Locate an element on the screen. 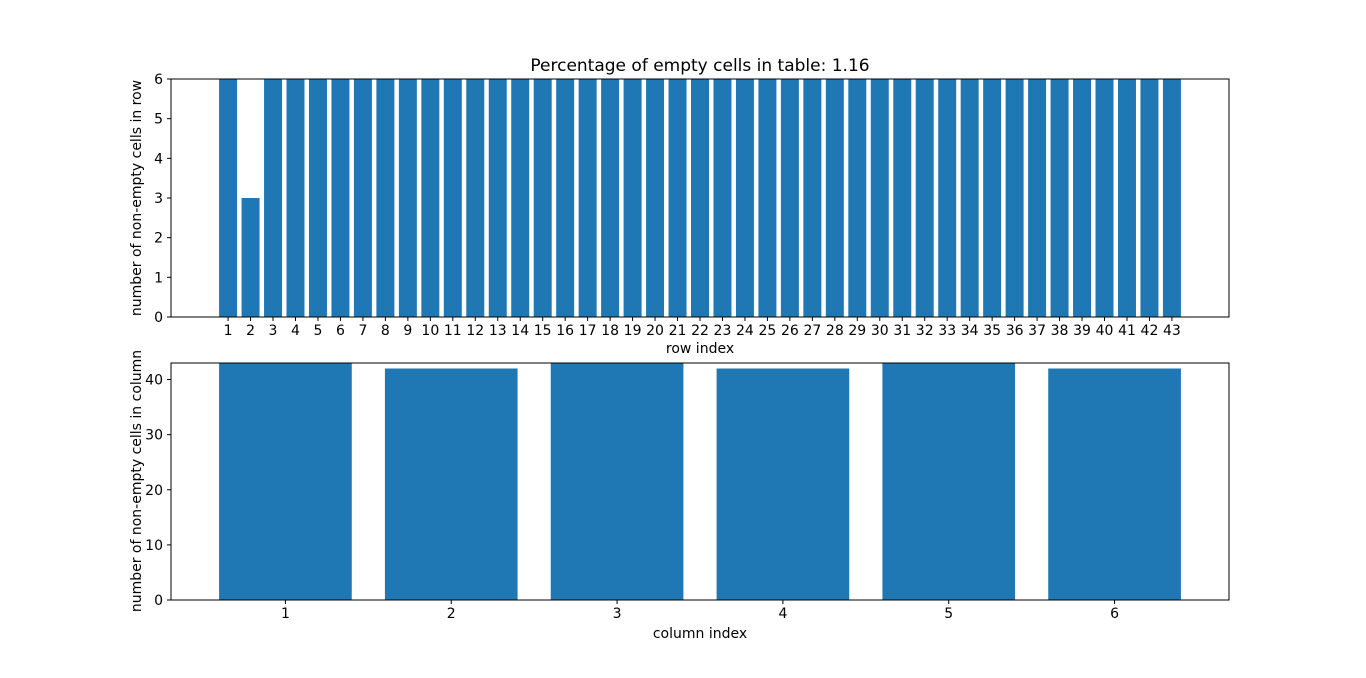 Image resolution: width=1366 pixels, height=678 pixels. x-tick-label: 21 is located at coordinates (678, 331).